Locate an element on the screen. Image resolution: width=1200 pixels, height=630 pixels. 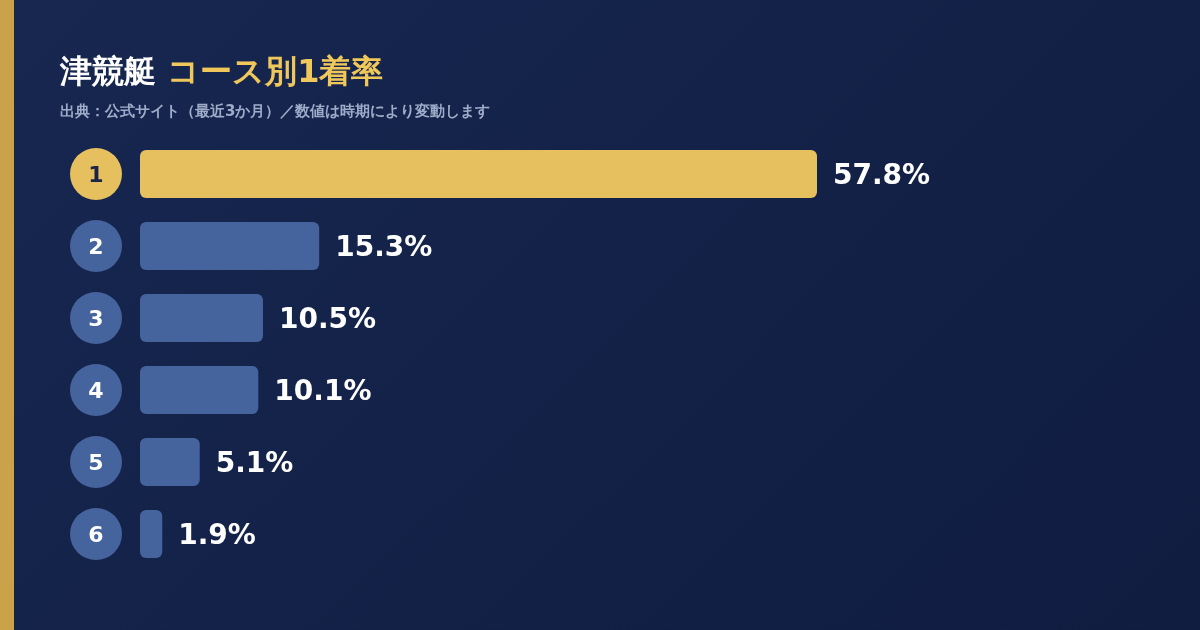
y-tick-label: 1 is located at coordinates (96, 174).